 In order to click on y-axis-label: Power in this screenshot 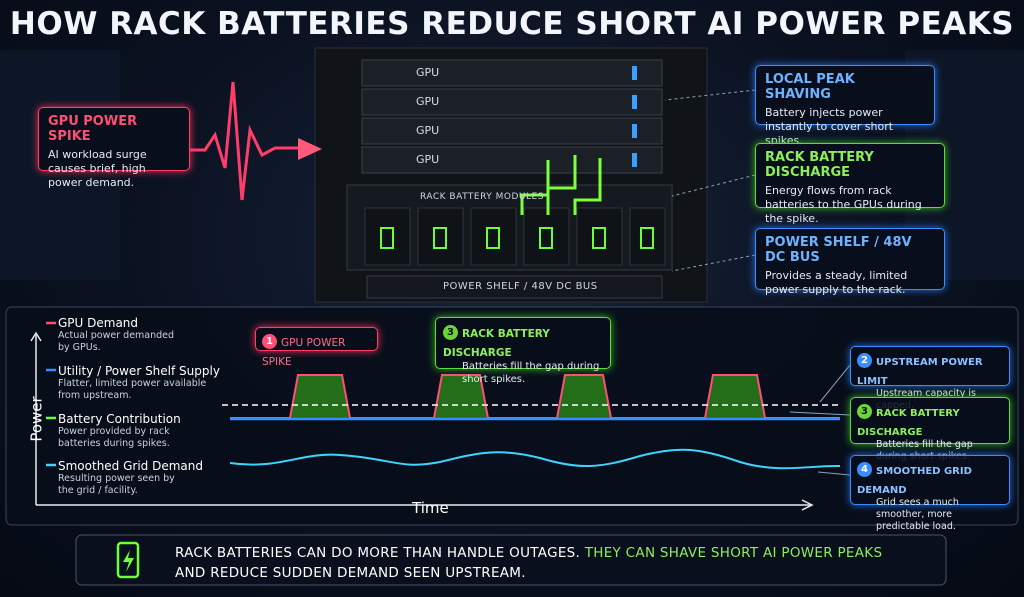, I will do `click(36, 419)`.